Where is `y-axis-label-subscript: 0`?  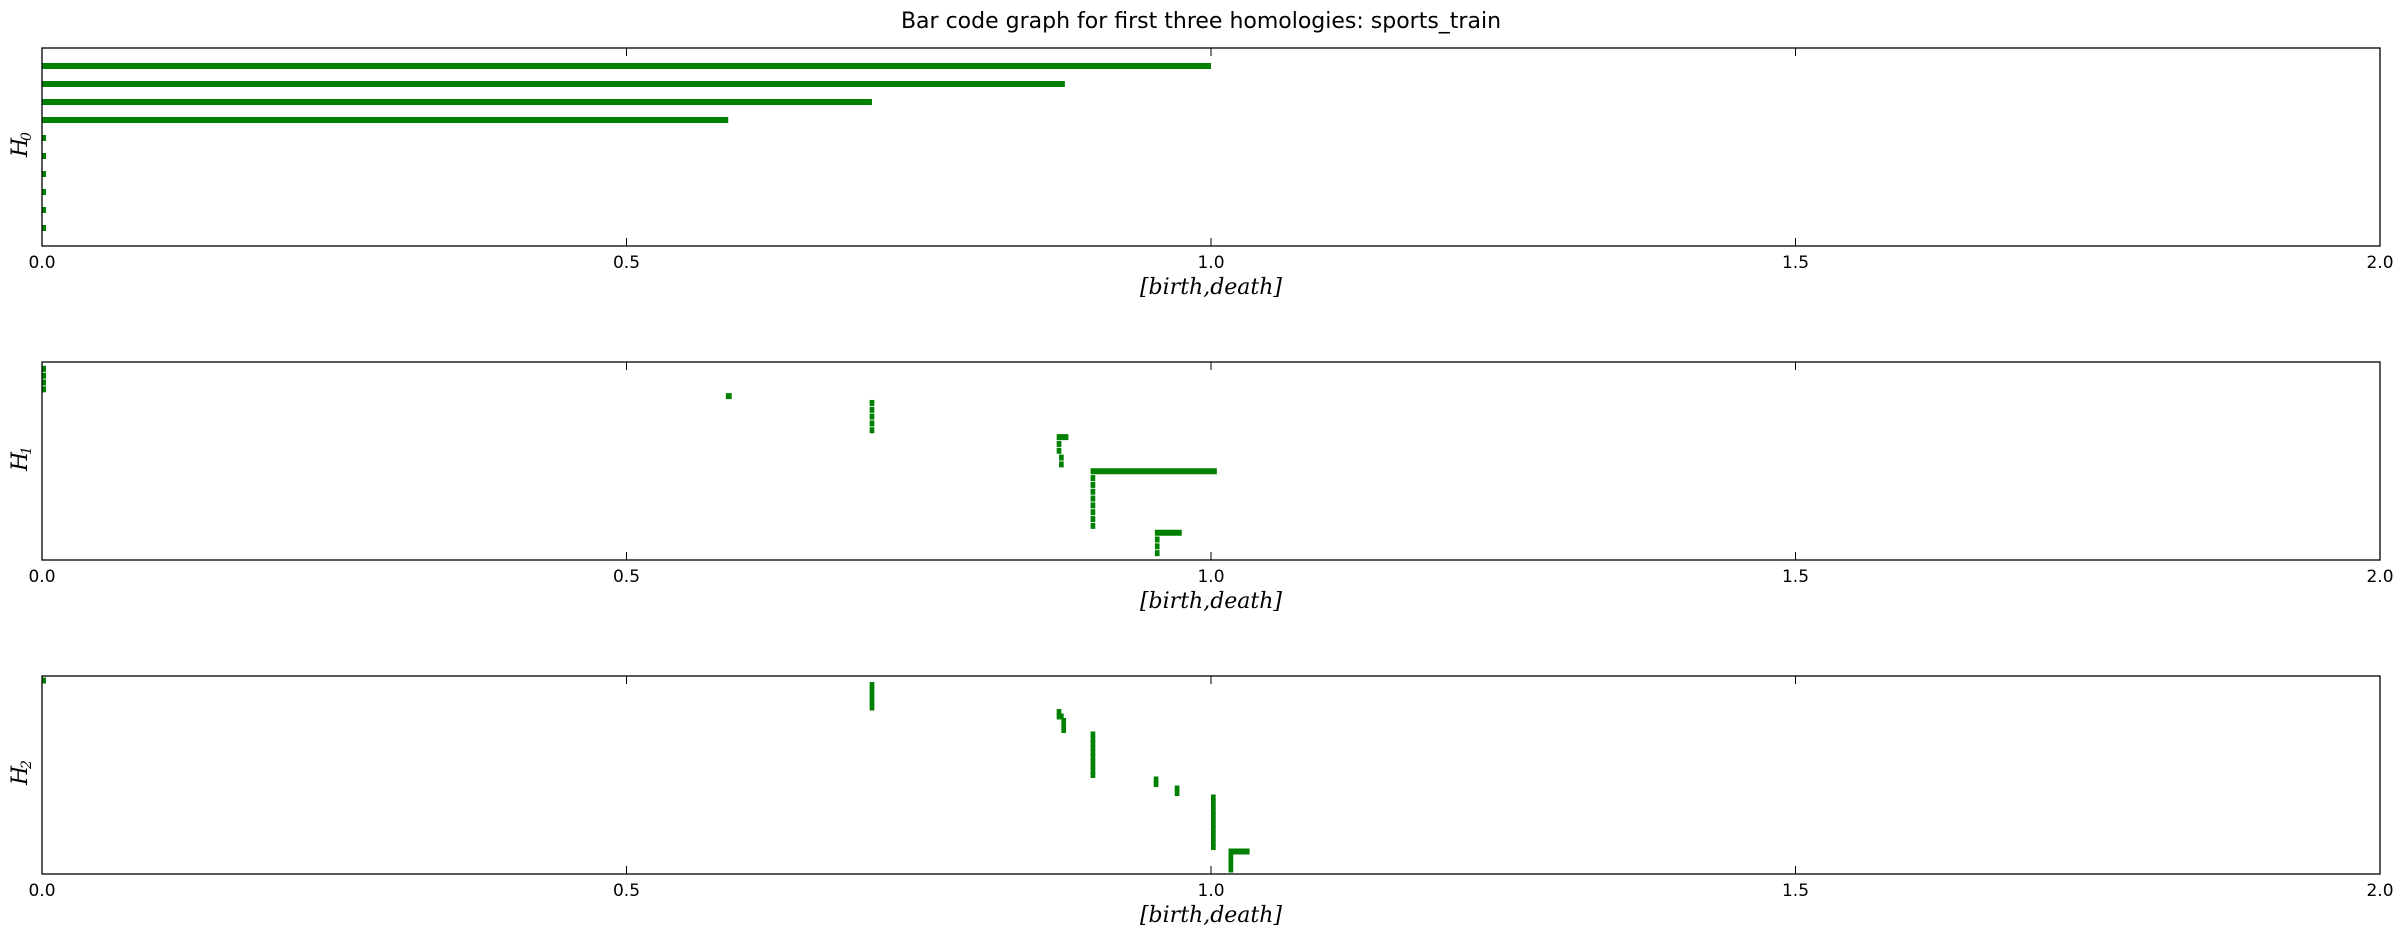
y-axis-label-subscript: 0 is located at coordinates (27, 136).